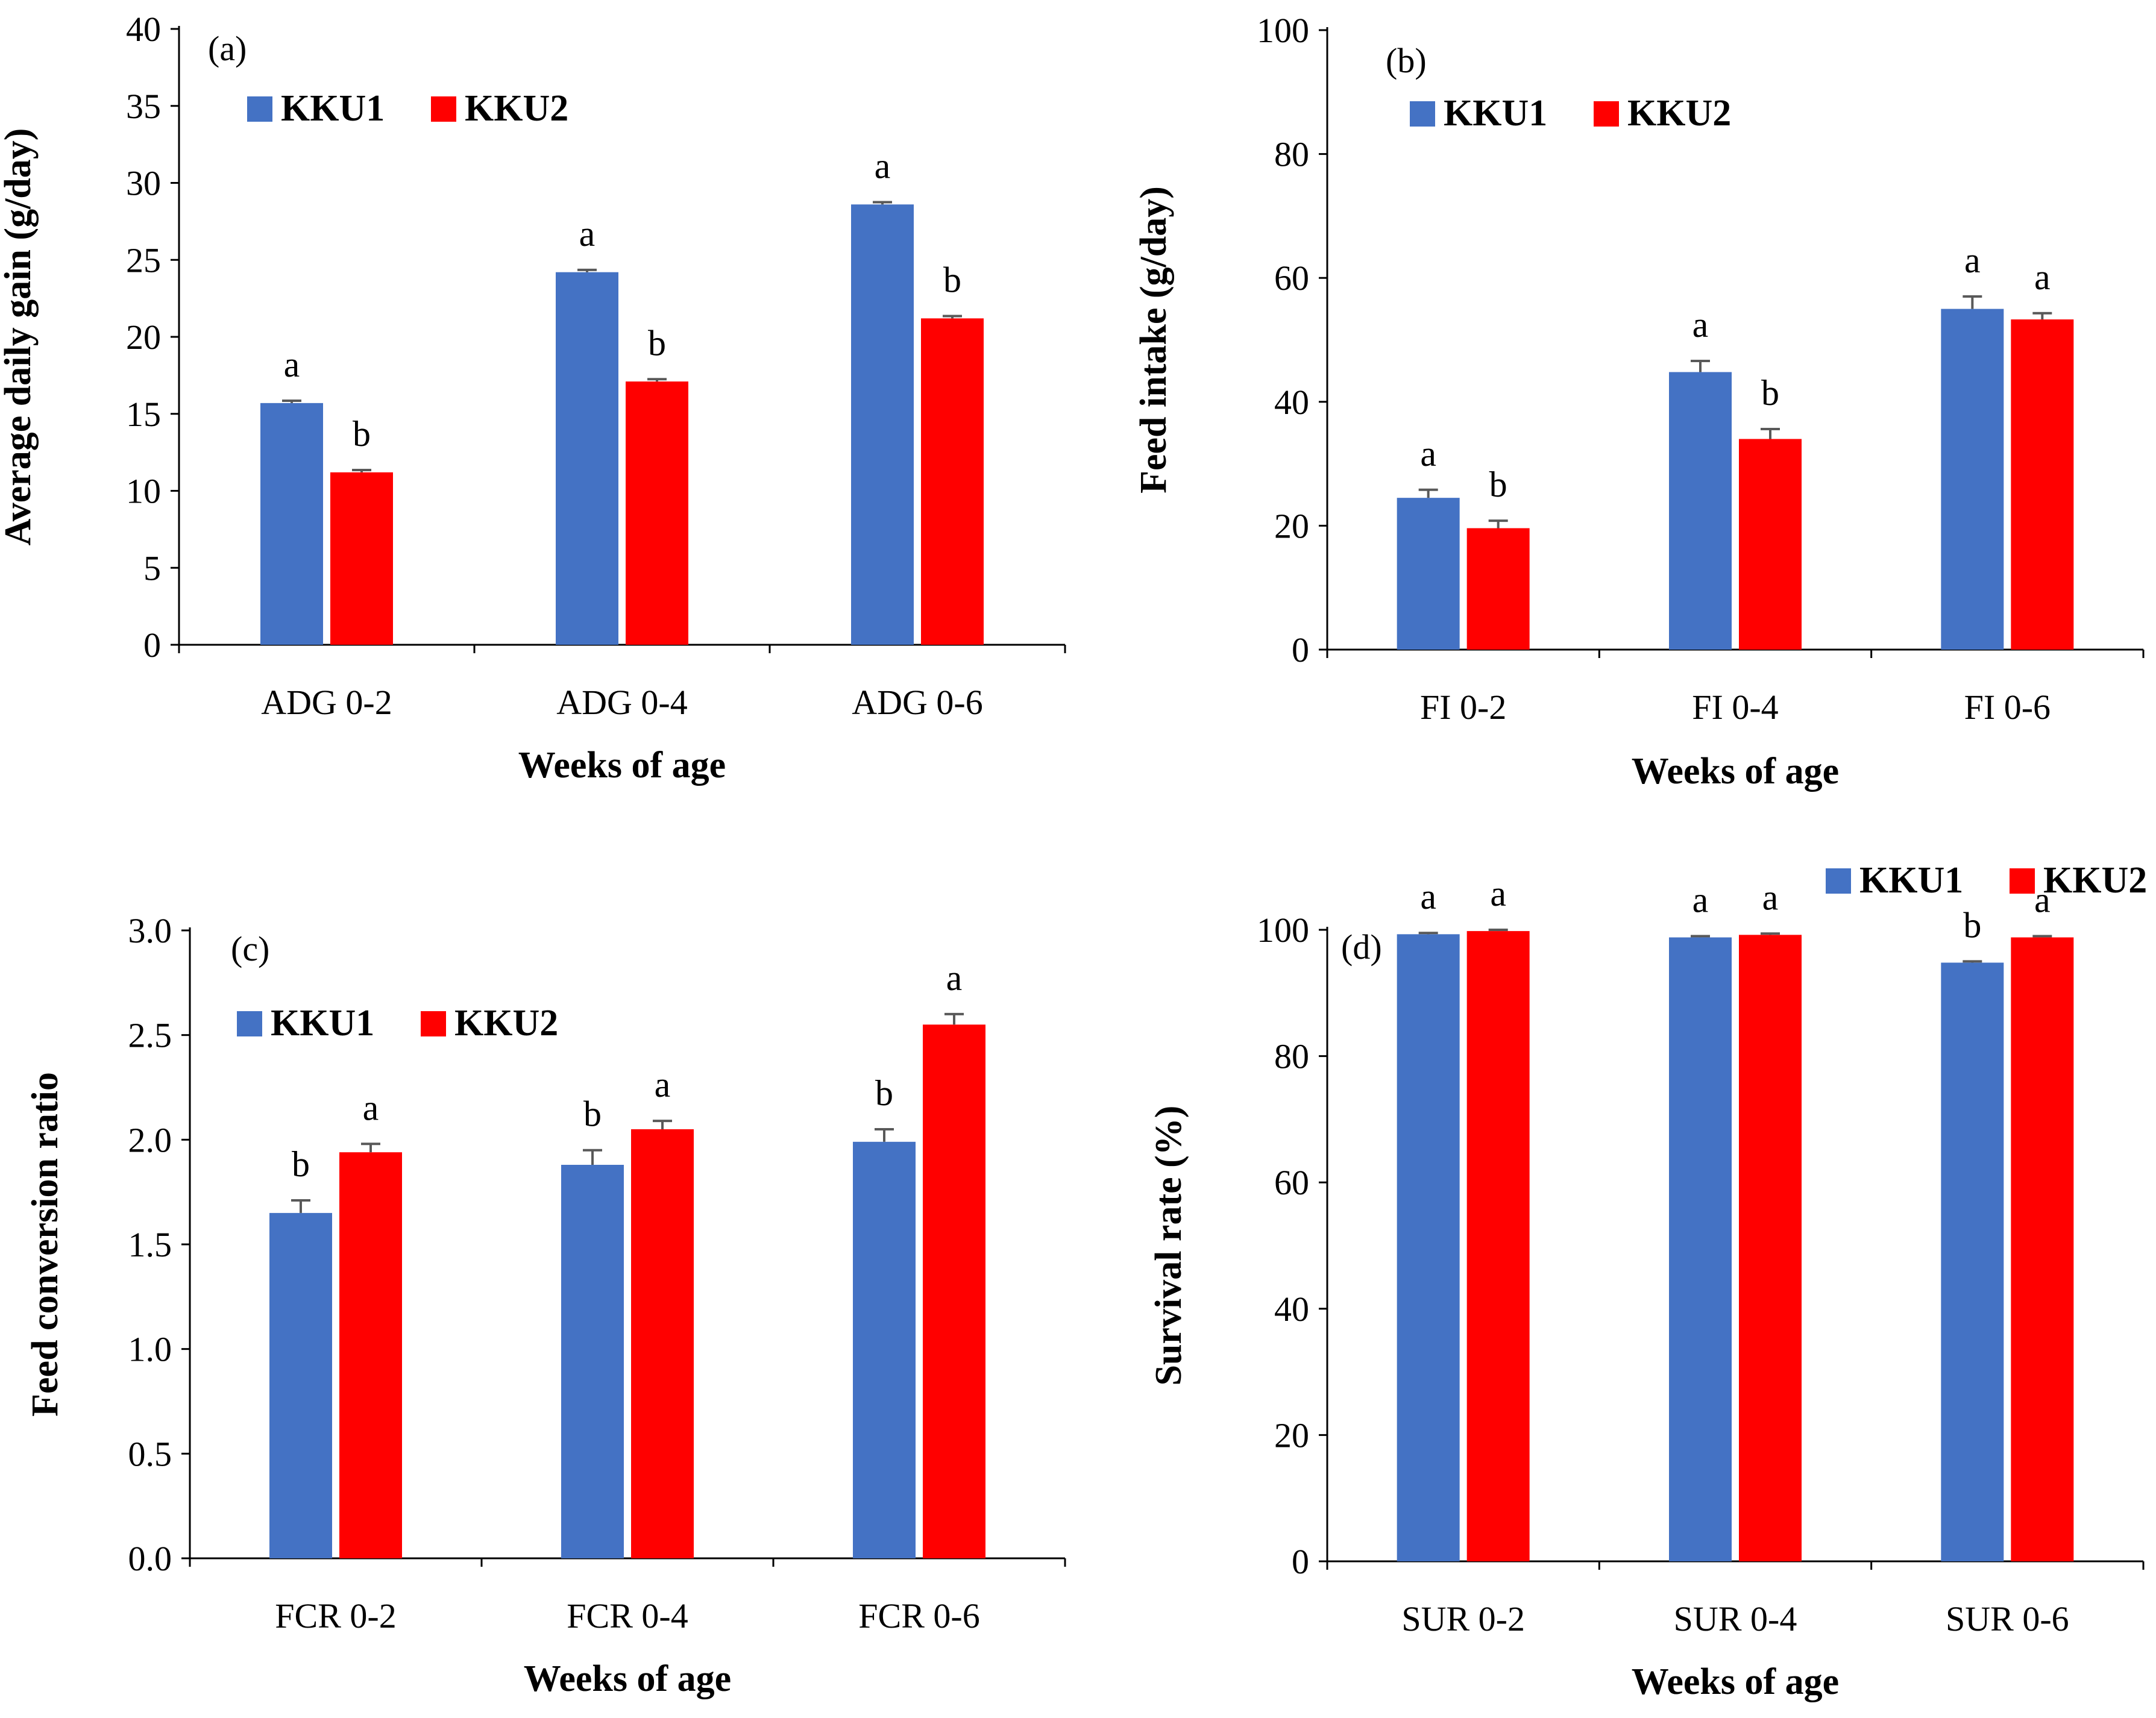  What do you see at coordinates (1463, 1618) in the screenshot?
I see `x-tick-label: SUR 0-2` at bounding box center [1463, 1618].